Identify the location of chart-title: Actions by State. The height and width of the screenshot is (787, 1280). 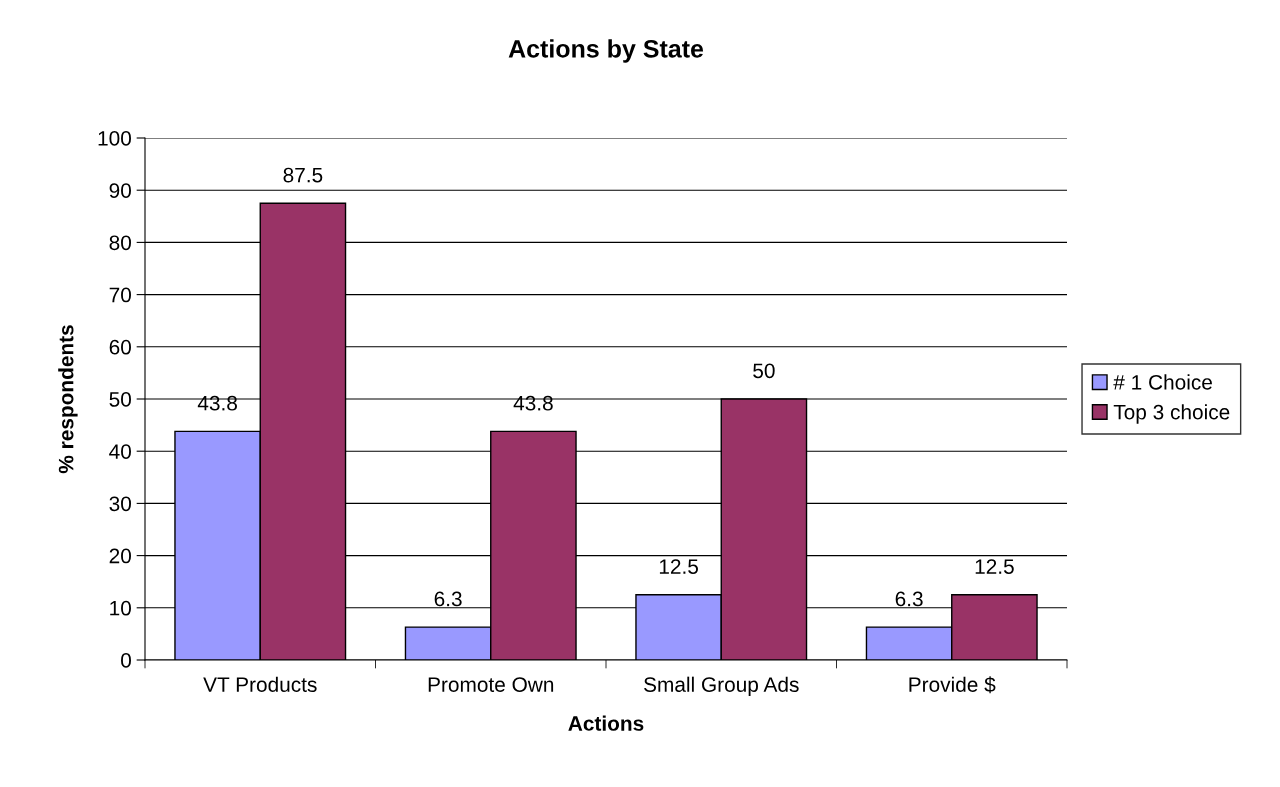
(606, 51).